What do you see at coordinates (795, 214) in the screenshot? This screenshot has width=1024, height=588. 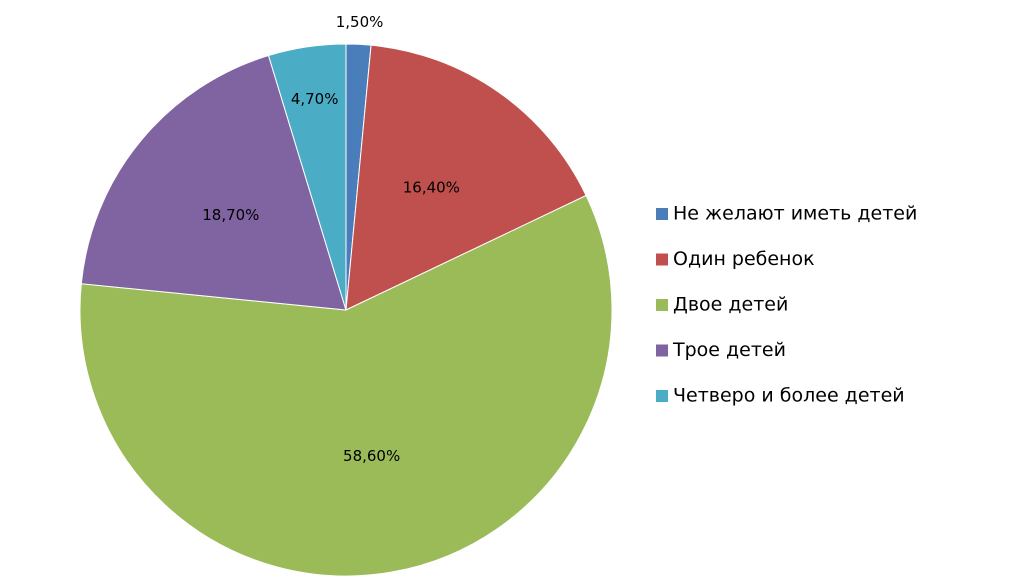 I see `legend-label: Не желают иметь детей` at bounding box center [795, 214].